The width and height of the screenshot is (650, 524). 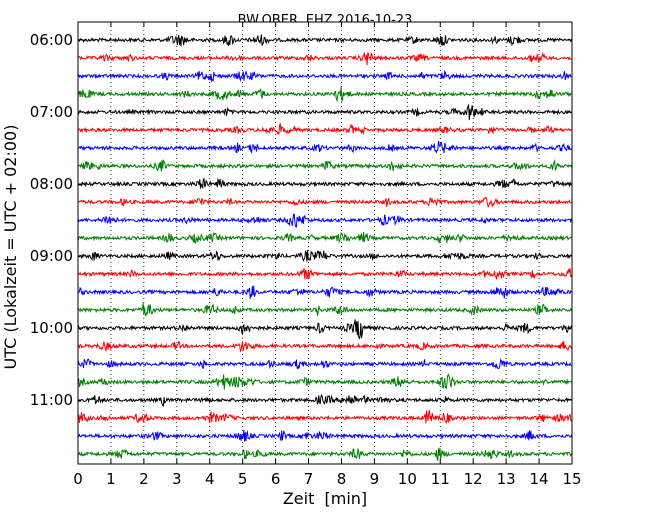 I want to click on x-tick-label: 12, so click(x=473, y=479).